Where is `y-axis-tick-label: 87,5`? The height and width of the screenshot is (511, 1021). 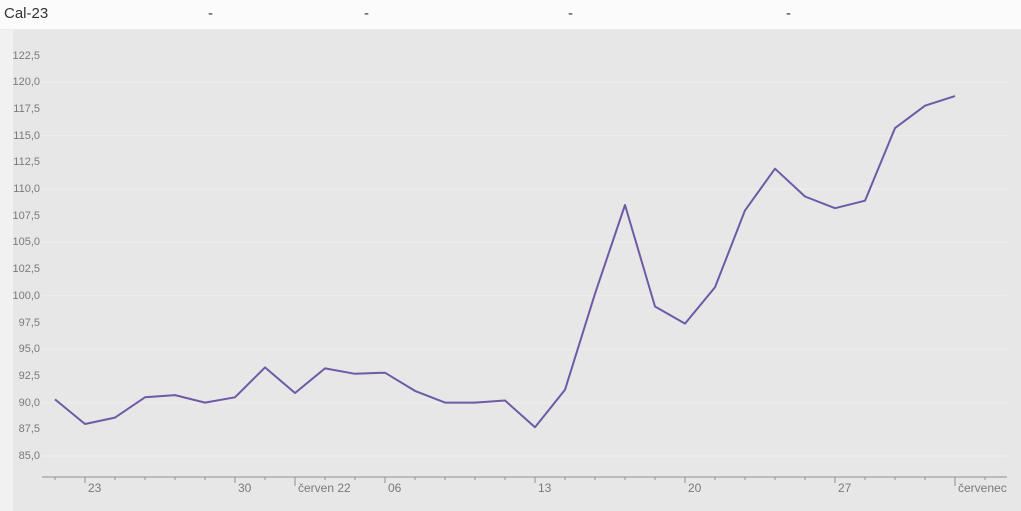
y-axis-tick-label: 87,5 is located at coordinates (29, 429).